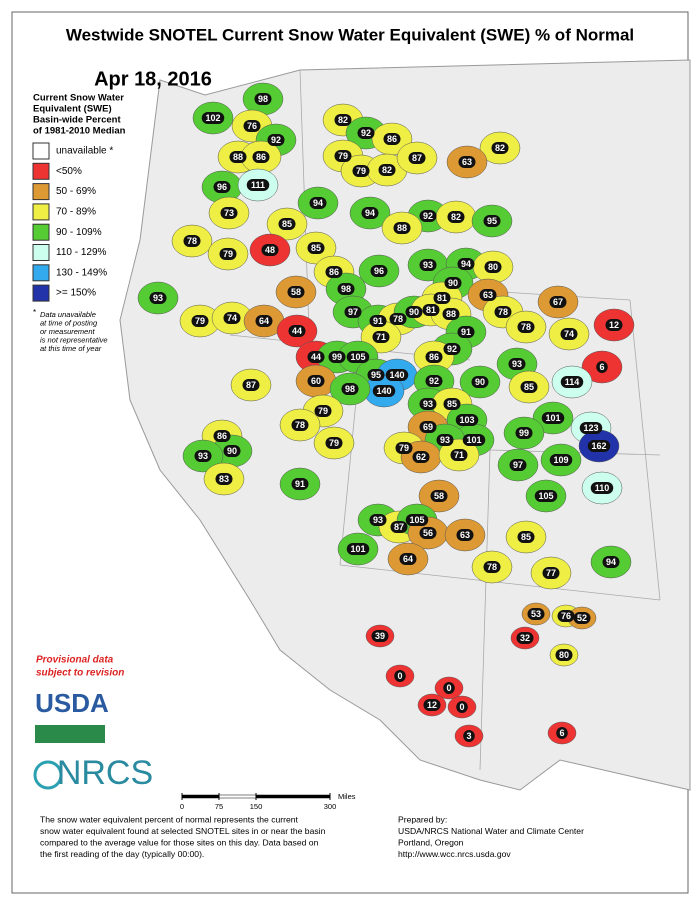 The width and height of the screenshot is (700, 910). What do you see at coordinates (560, 460) in the screenshot?
I see `basin-label: 109` at bounding box center [560, 460].